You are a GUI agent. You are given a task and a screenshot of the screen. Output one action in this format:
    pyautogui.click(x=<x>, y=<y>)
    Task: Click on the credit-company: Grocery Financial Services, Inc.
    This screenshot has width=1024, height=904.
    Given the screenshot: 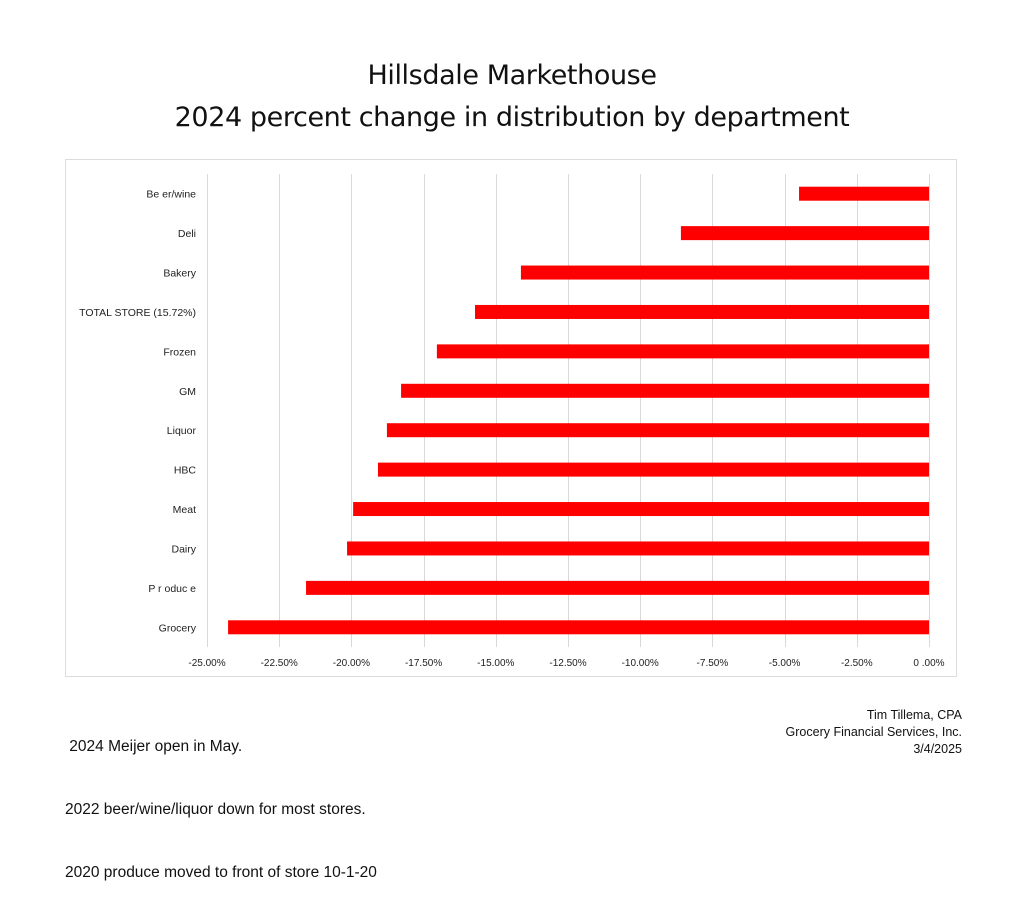 What is the action you would take?
    pyautogui.click(x=873, y=732)
    